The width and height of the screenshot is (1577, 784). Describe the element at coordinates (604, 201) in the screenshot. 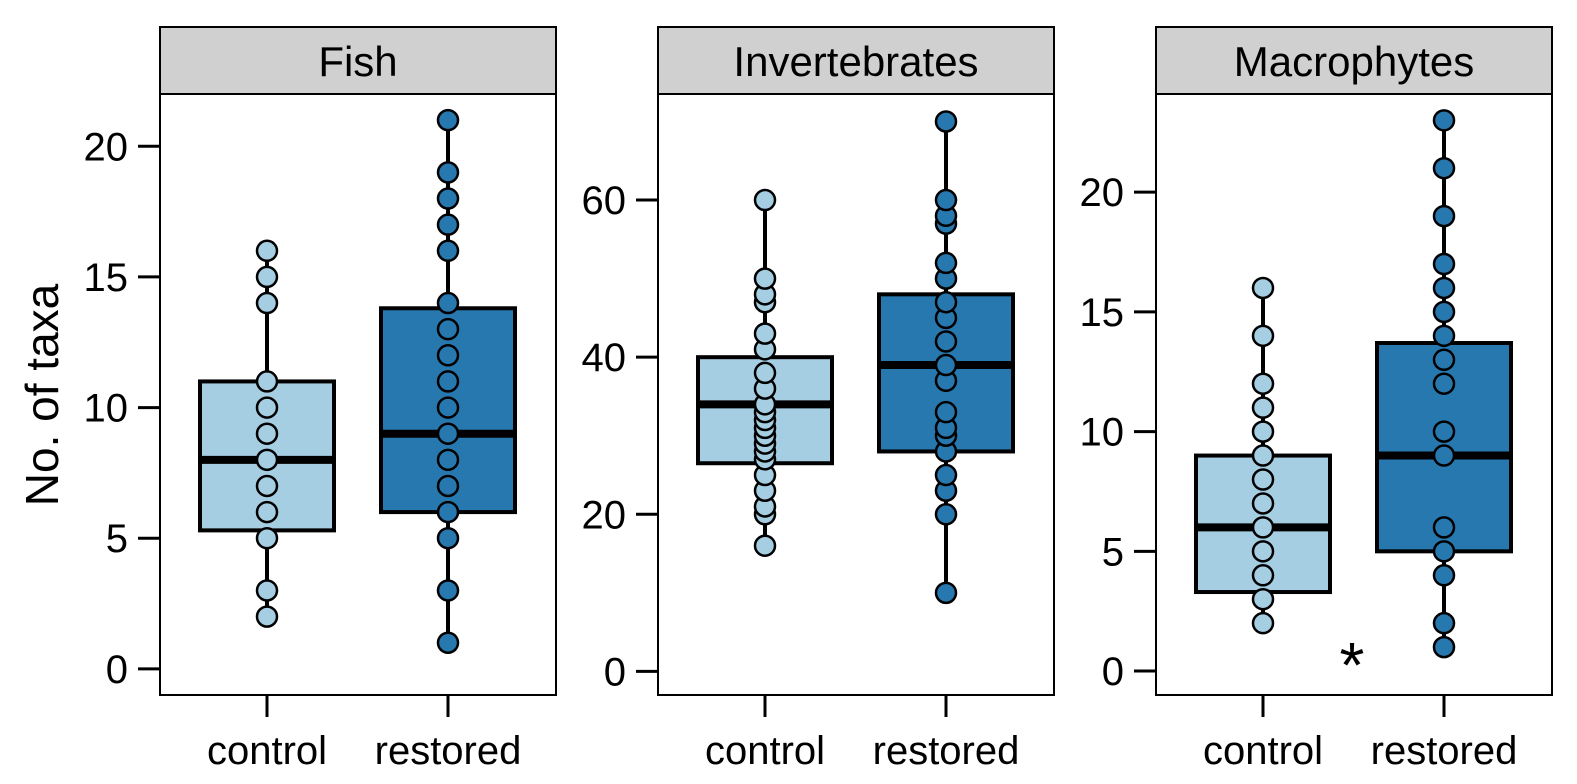

I see `y-tick-label: 60` at that location.